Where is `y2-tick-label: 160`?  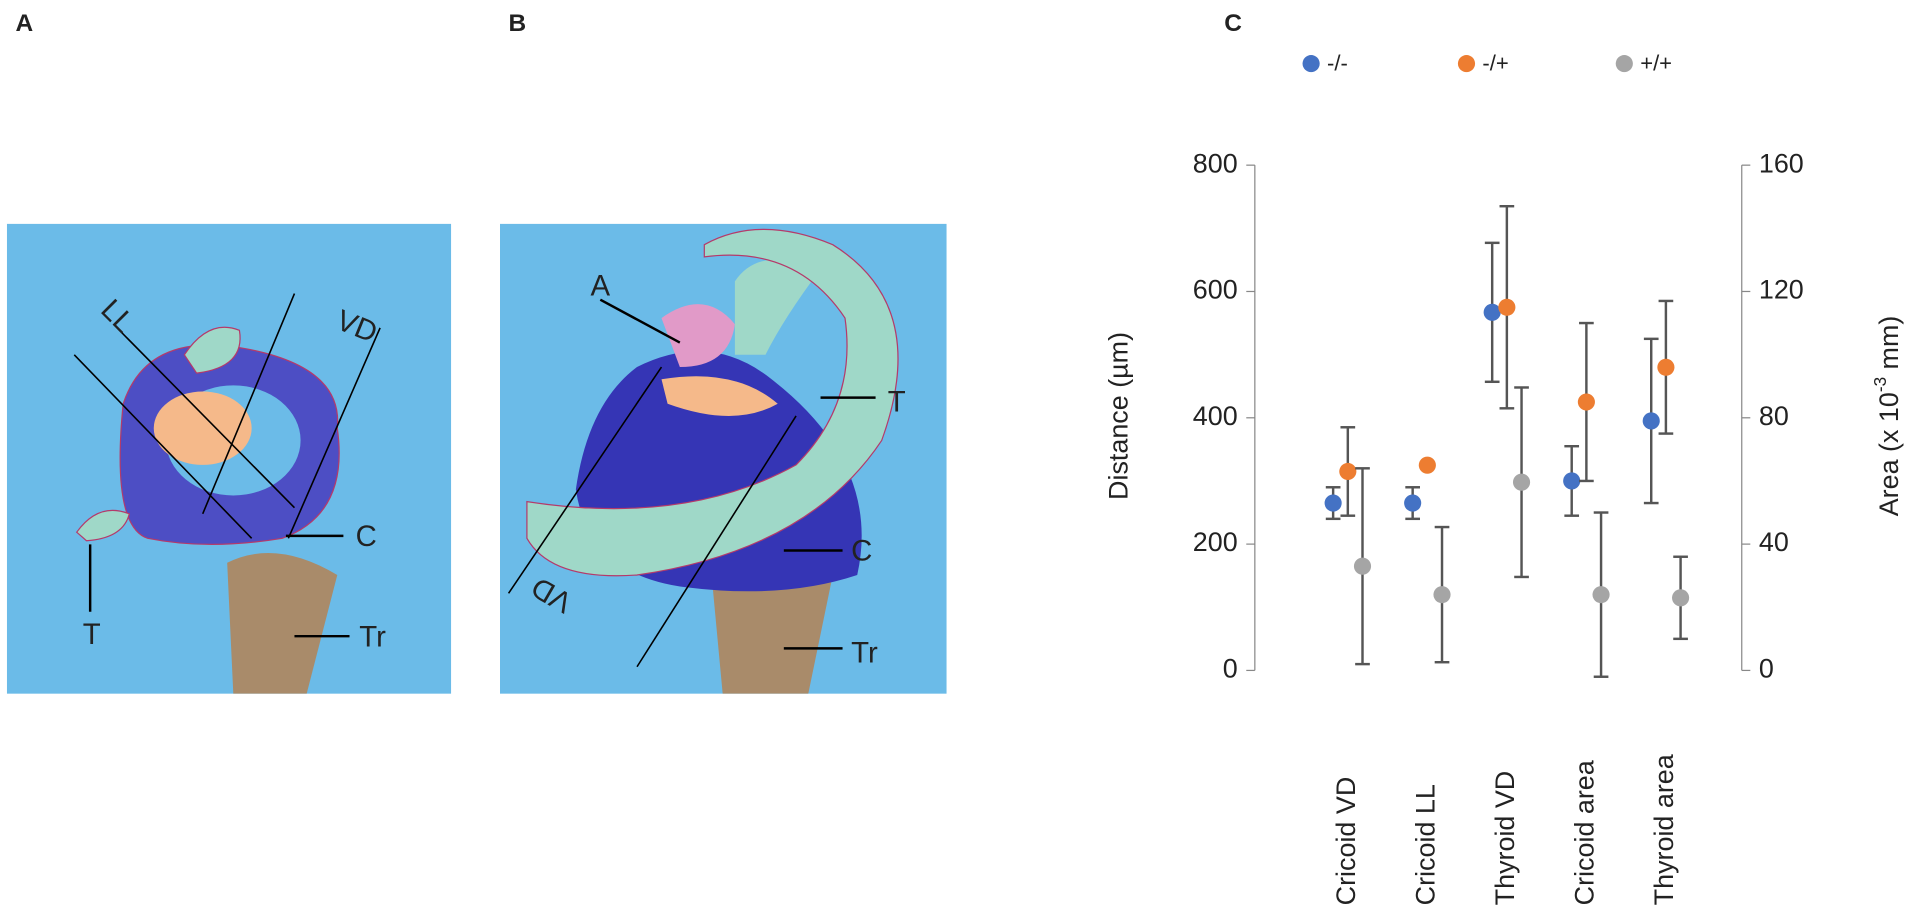
y2-tick-label: 160 is located at coordinates (1781, 163).